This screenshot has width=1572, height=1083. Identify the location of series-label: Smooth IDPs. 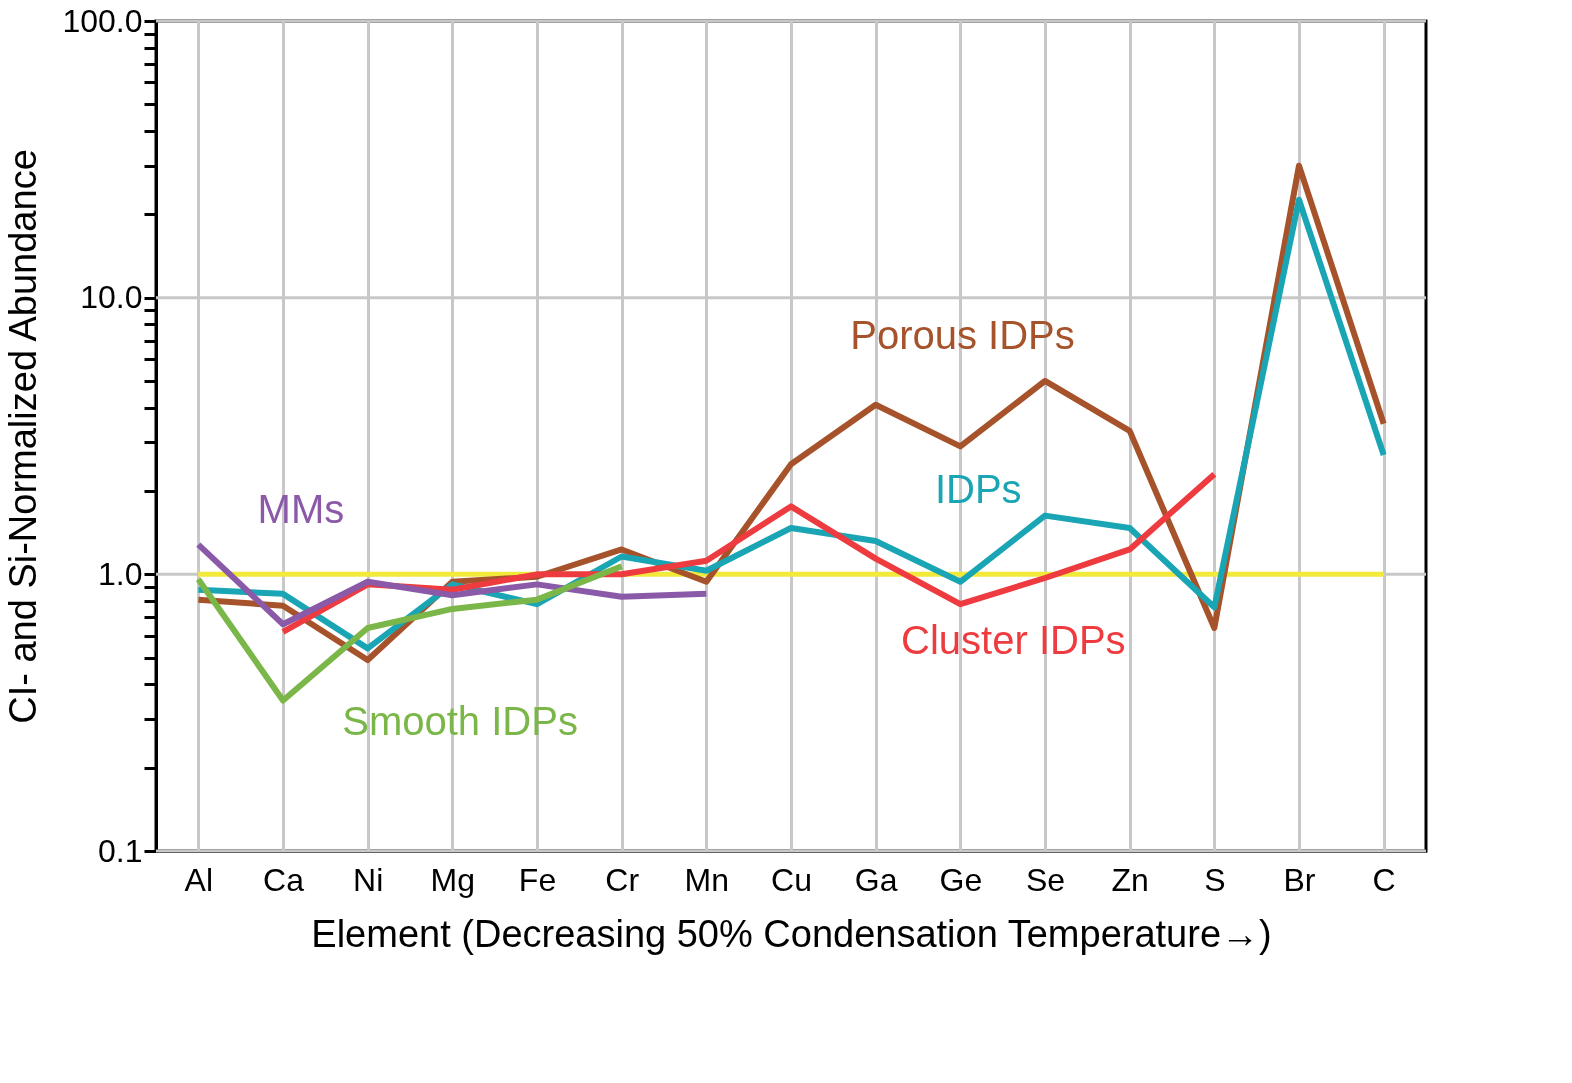
(460, 721).